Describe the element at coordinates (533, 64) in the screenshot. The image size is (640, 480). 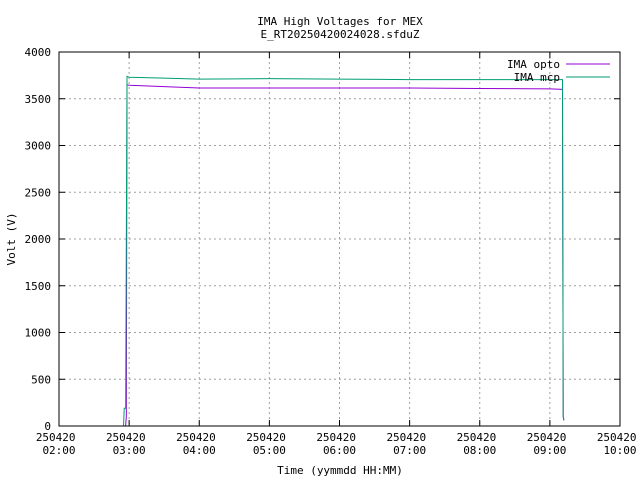
I see `legend-label: IMA opto` at that location.